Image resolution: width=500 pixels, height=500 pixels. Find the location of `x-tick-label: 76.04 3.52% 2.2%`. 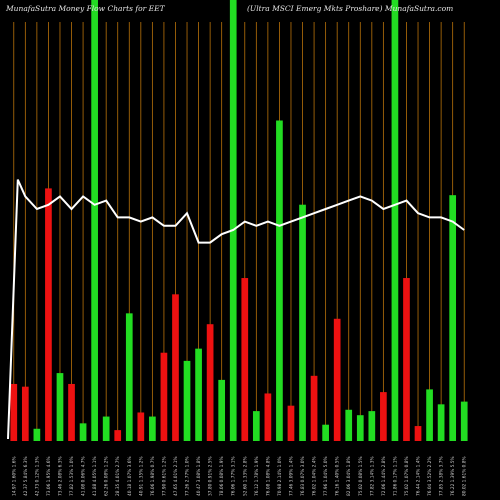

x-tick-label: 76.04 3.52% 2.2% is located at coordinates (430, 476).